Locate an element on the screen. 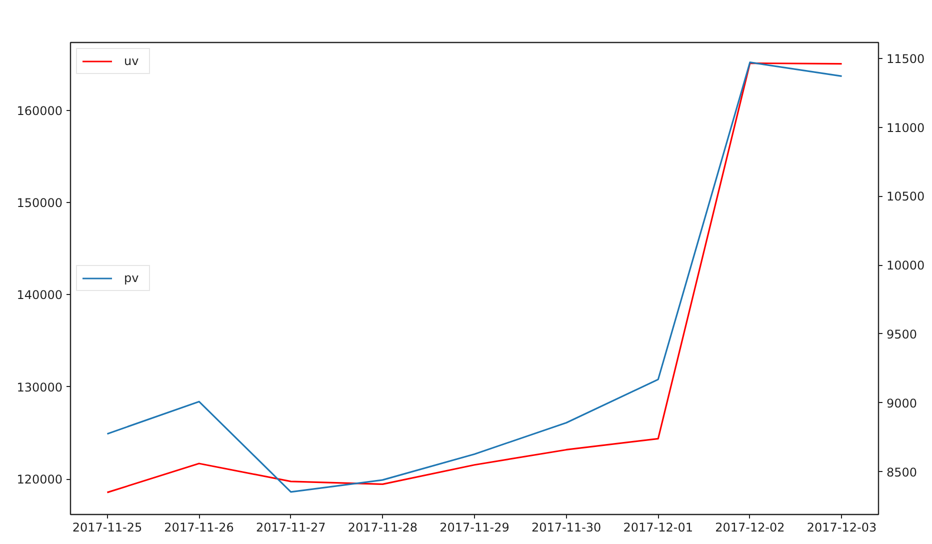  x-tick-label: 2017-11-29 is located at coordinates (475, 527).